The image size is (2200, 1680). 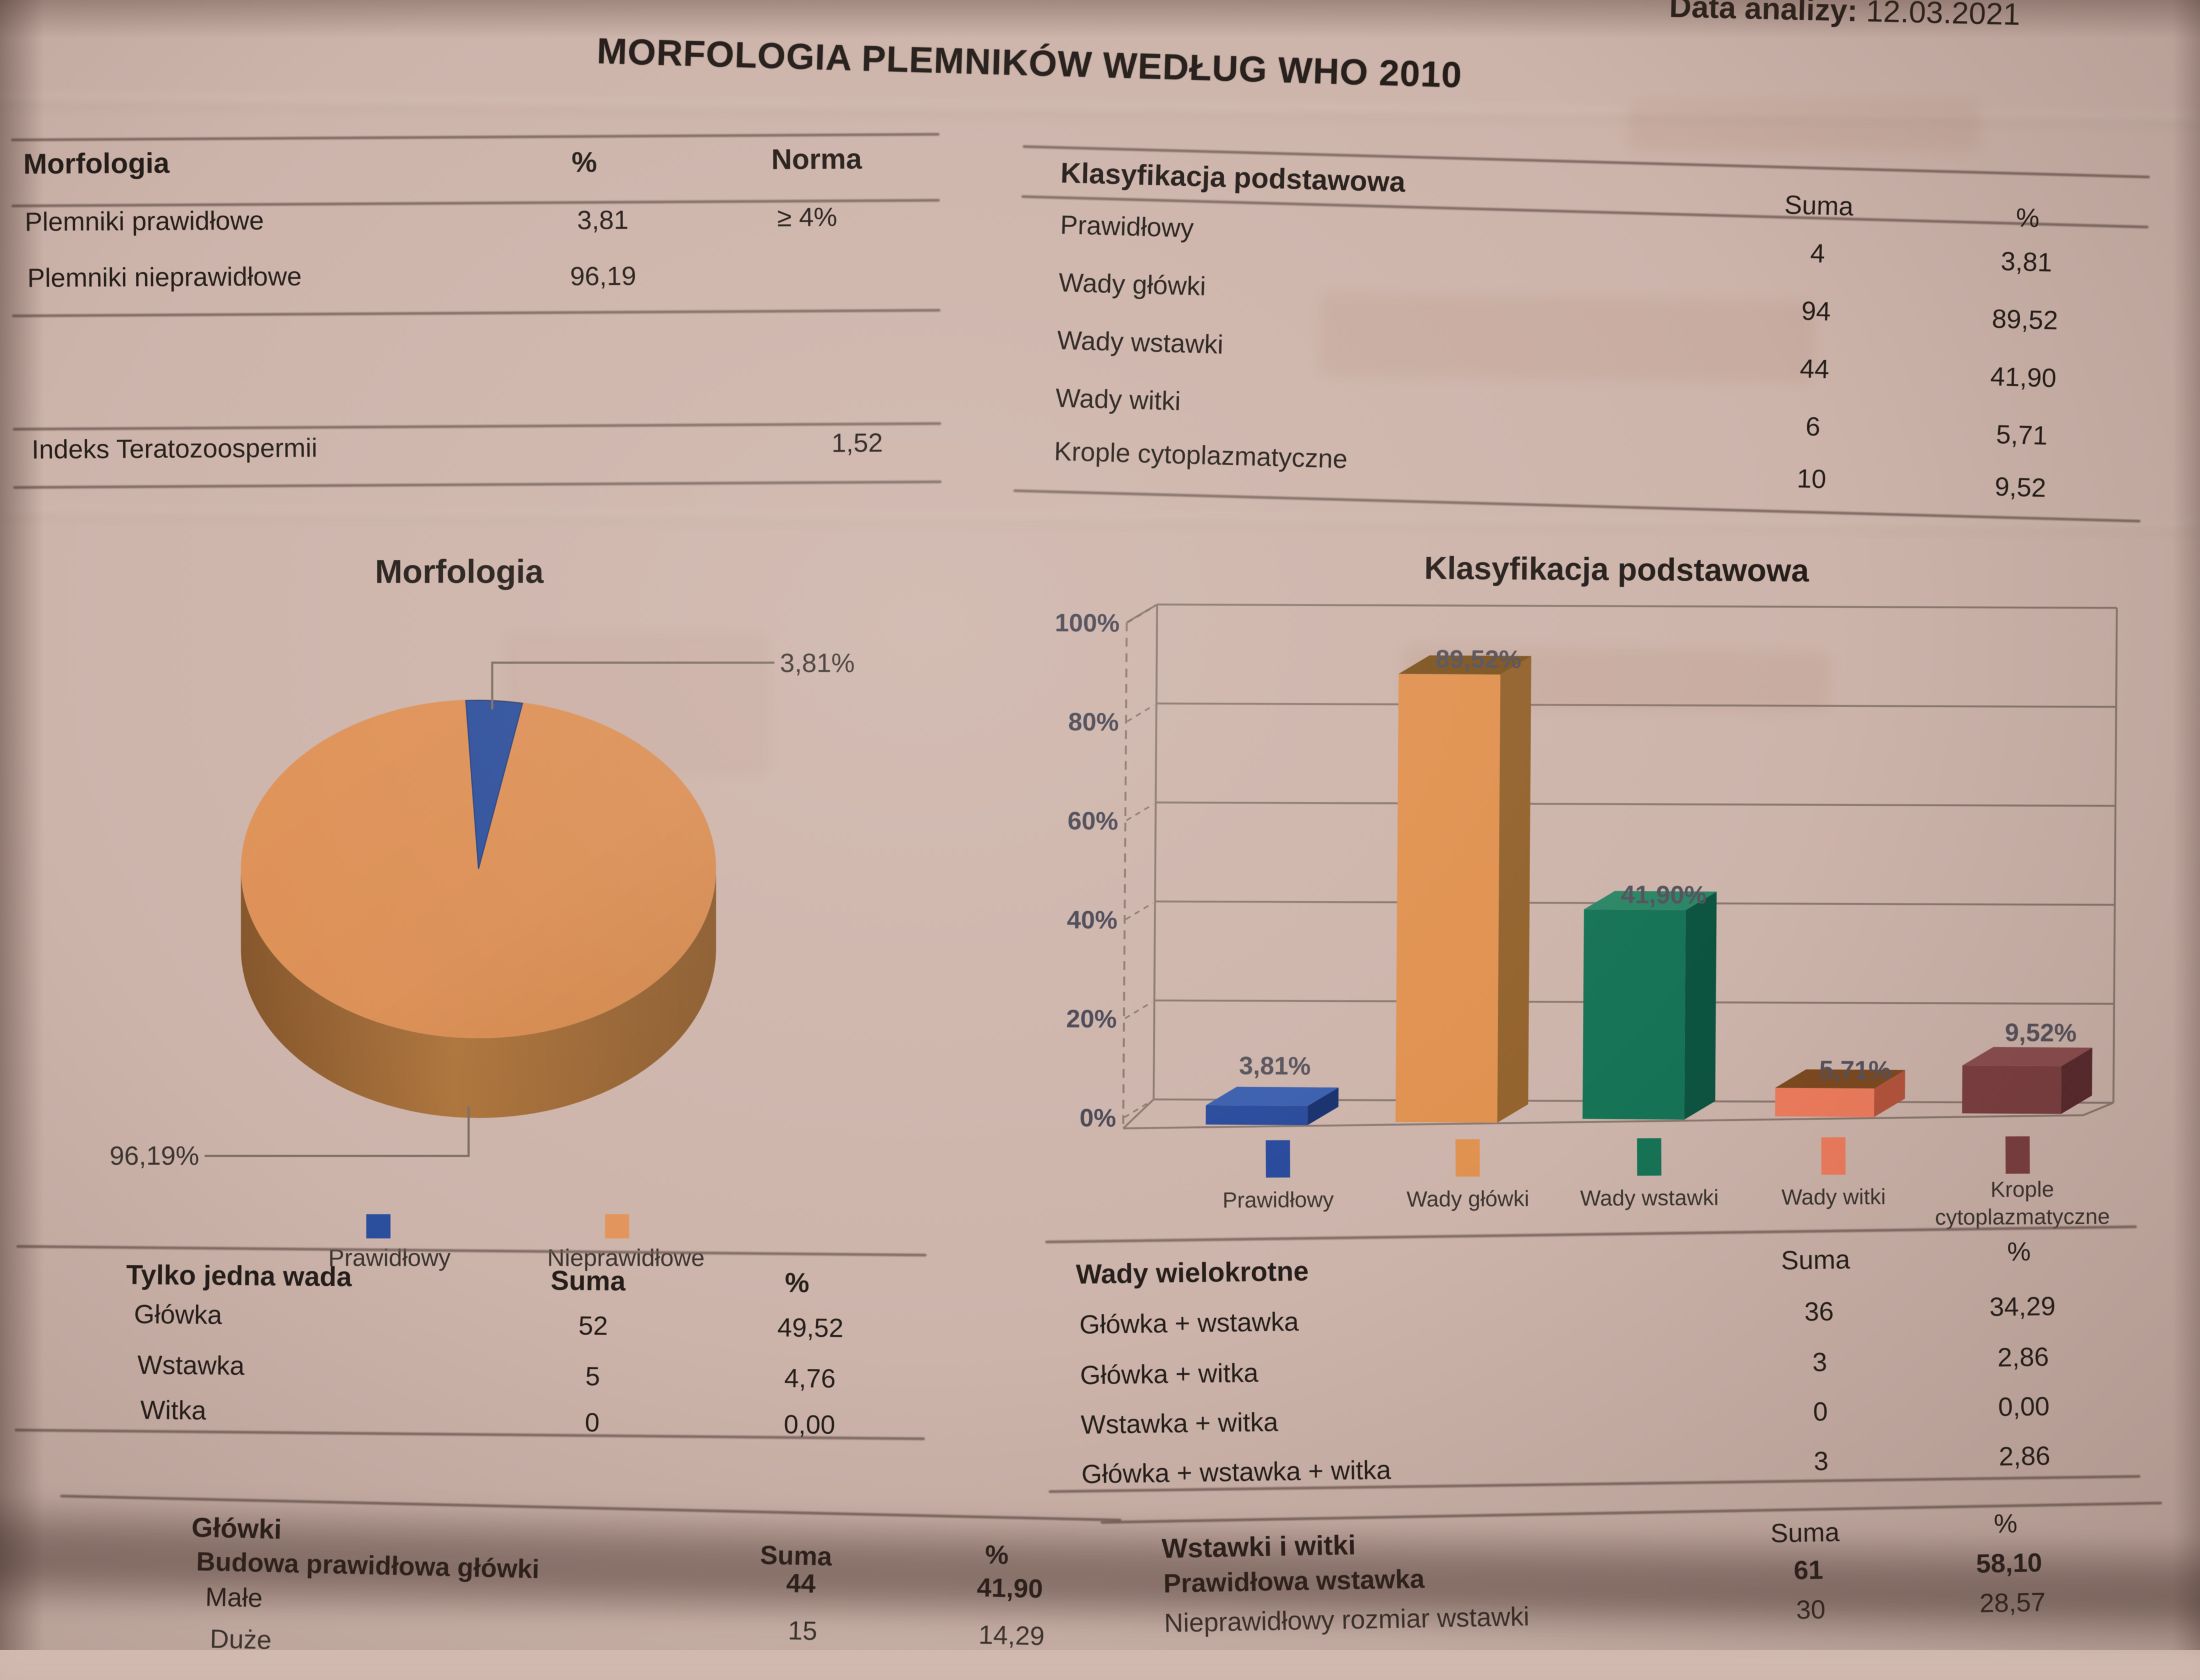 What do you see at coordinates (239, 1275) in the screenshot?
I see `column-header: Tylko jedna wada` at bounding box center [239, 1275].